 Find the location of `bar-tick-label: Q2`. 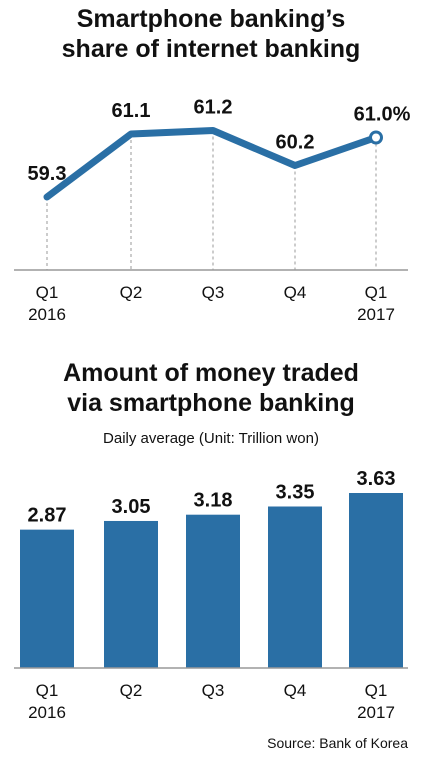

bar-tick-label: Q2 is located at coordinates (131, 690).